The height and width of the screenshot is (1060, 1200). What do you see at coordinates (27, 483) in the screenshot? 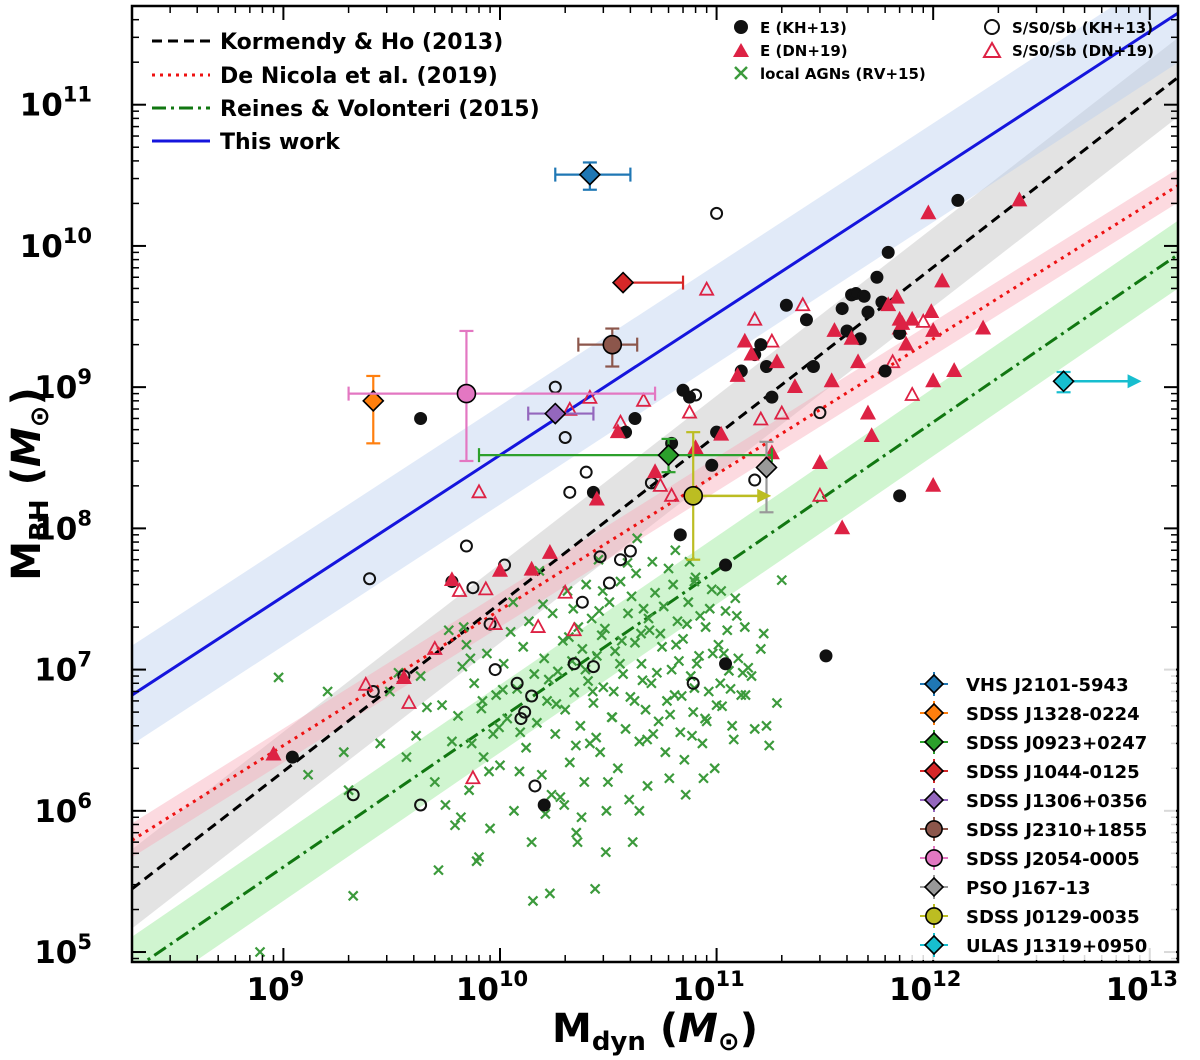
I see `y-axis-unit-open: (` at bounding box center [27, 483].